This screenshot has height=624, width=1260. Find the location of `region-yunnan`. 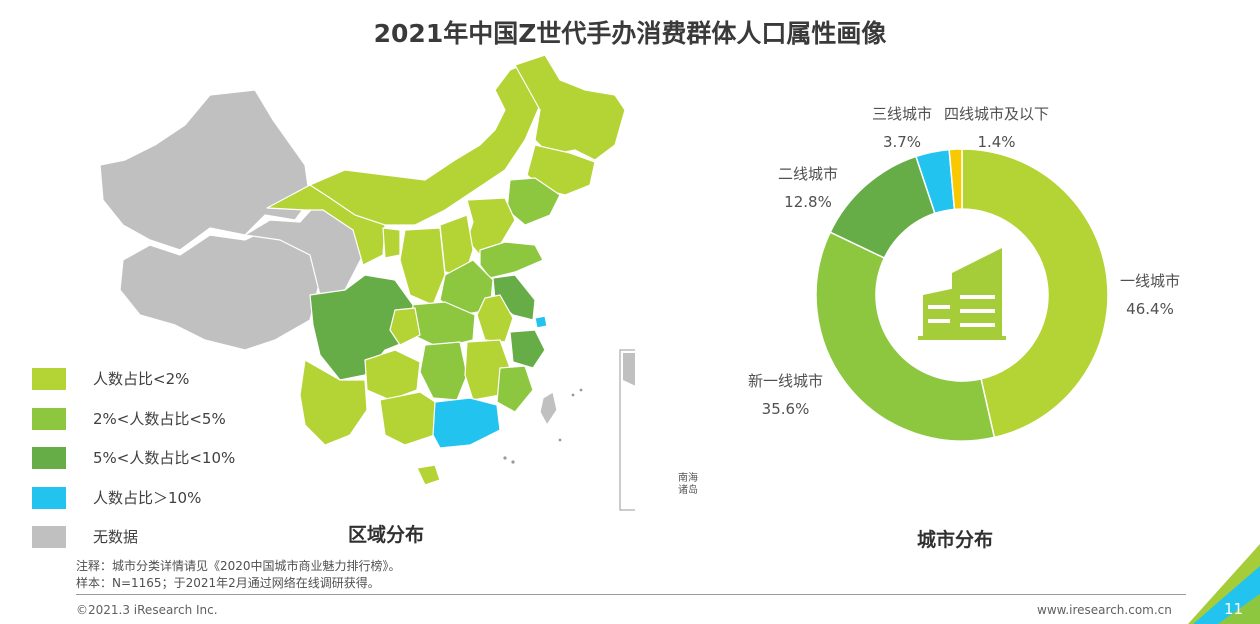

region-yunnan is located at coordinates (333, 402).